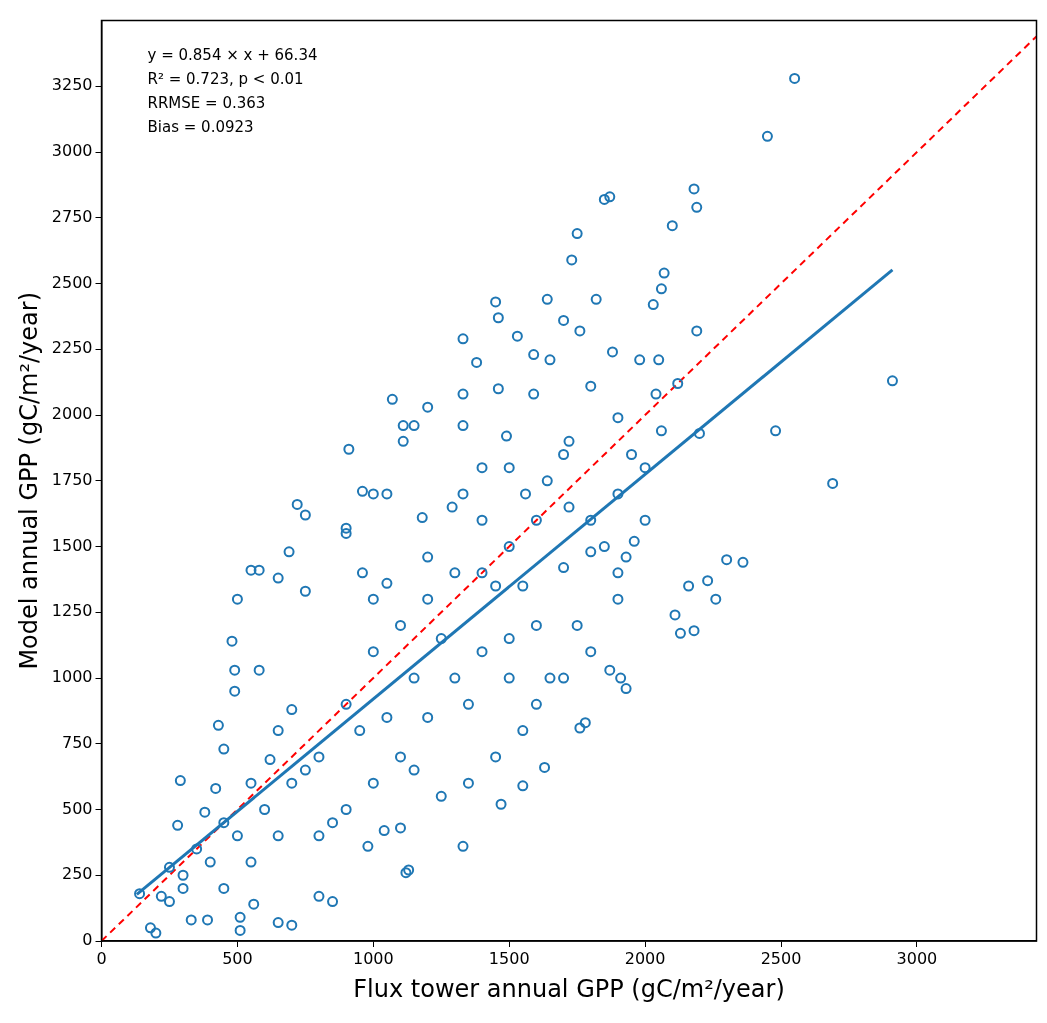 This screenshot has width=1047, height=1023. I want to click on x-tick-label: 500, so click(237, 958).